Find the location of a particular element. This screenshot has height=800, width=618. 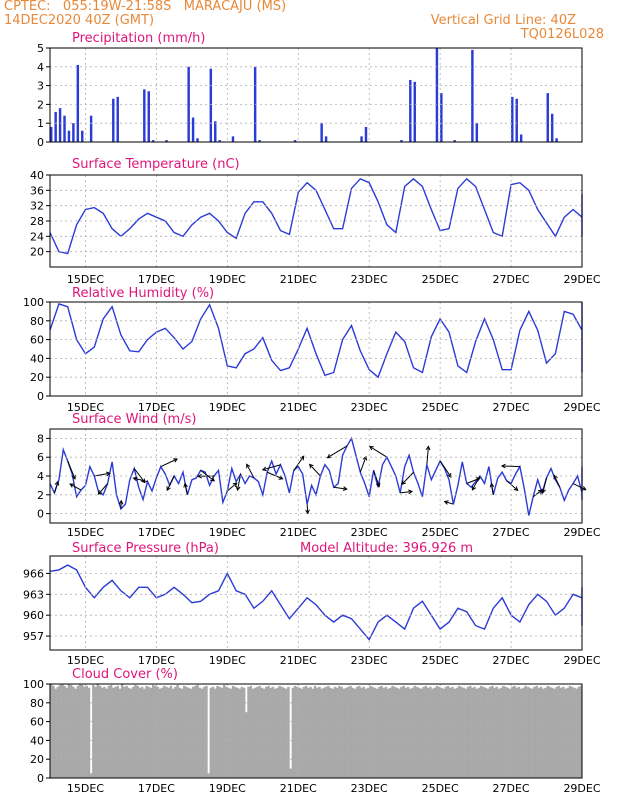

cloud-xtick-label: 23DEC is located at coordinates (369, 788).